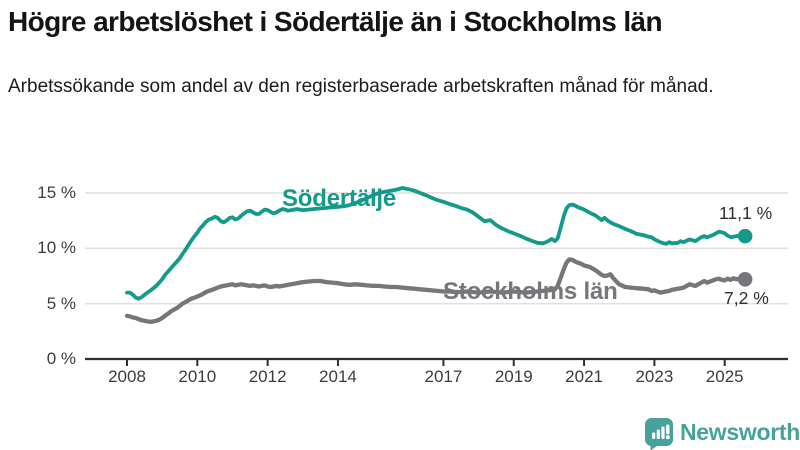 This screenshot has height=450, width=800. I want to click on y-tick-label: 0 %, so click(61, 358).